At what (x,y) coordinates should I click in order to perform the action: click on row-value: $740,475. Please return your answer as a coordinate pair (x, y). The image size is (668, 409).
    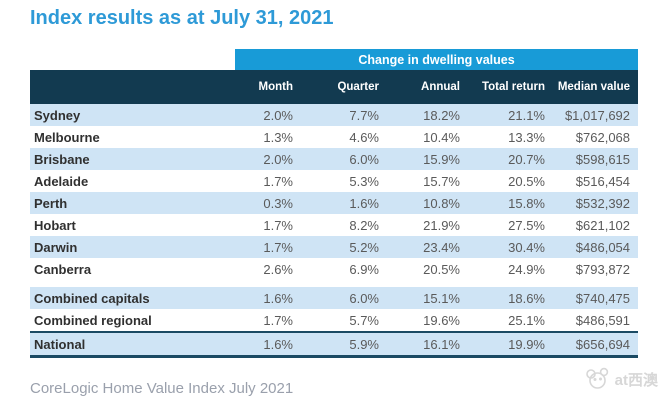
    Looking at the image, I should click on (592, 298).